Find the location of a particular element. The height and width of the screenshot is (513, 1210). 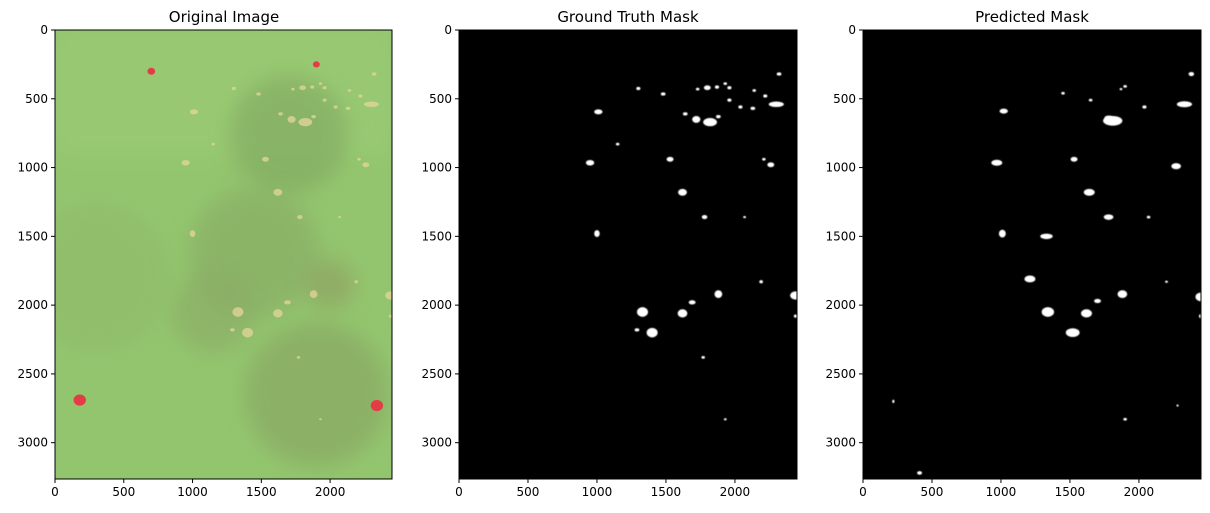

panel-title: Predicted Mask is located at coordinates (1032, 17).